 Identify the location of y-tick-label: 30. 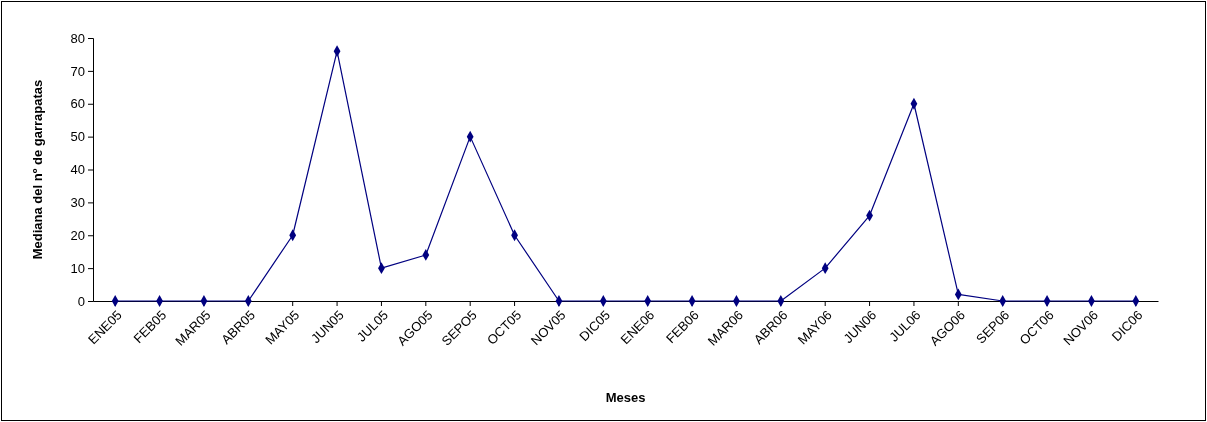
(77, 203).